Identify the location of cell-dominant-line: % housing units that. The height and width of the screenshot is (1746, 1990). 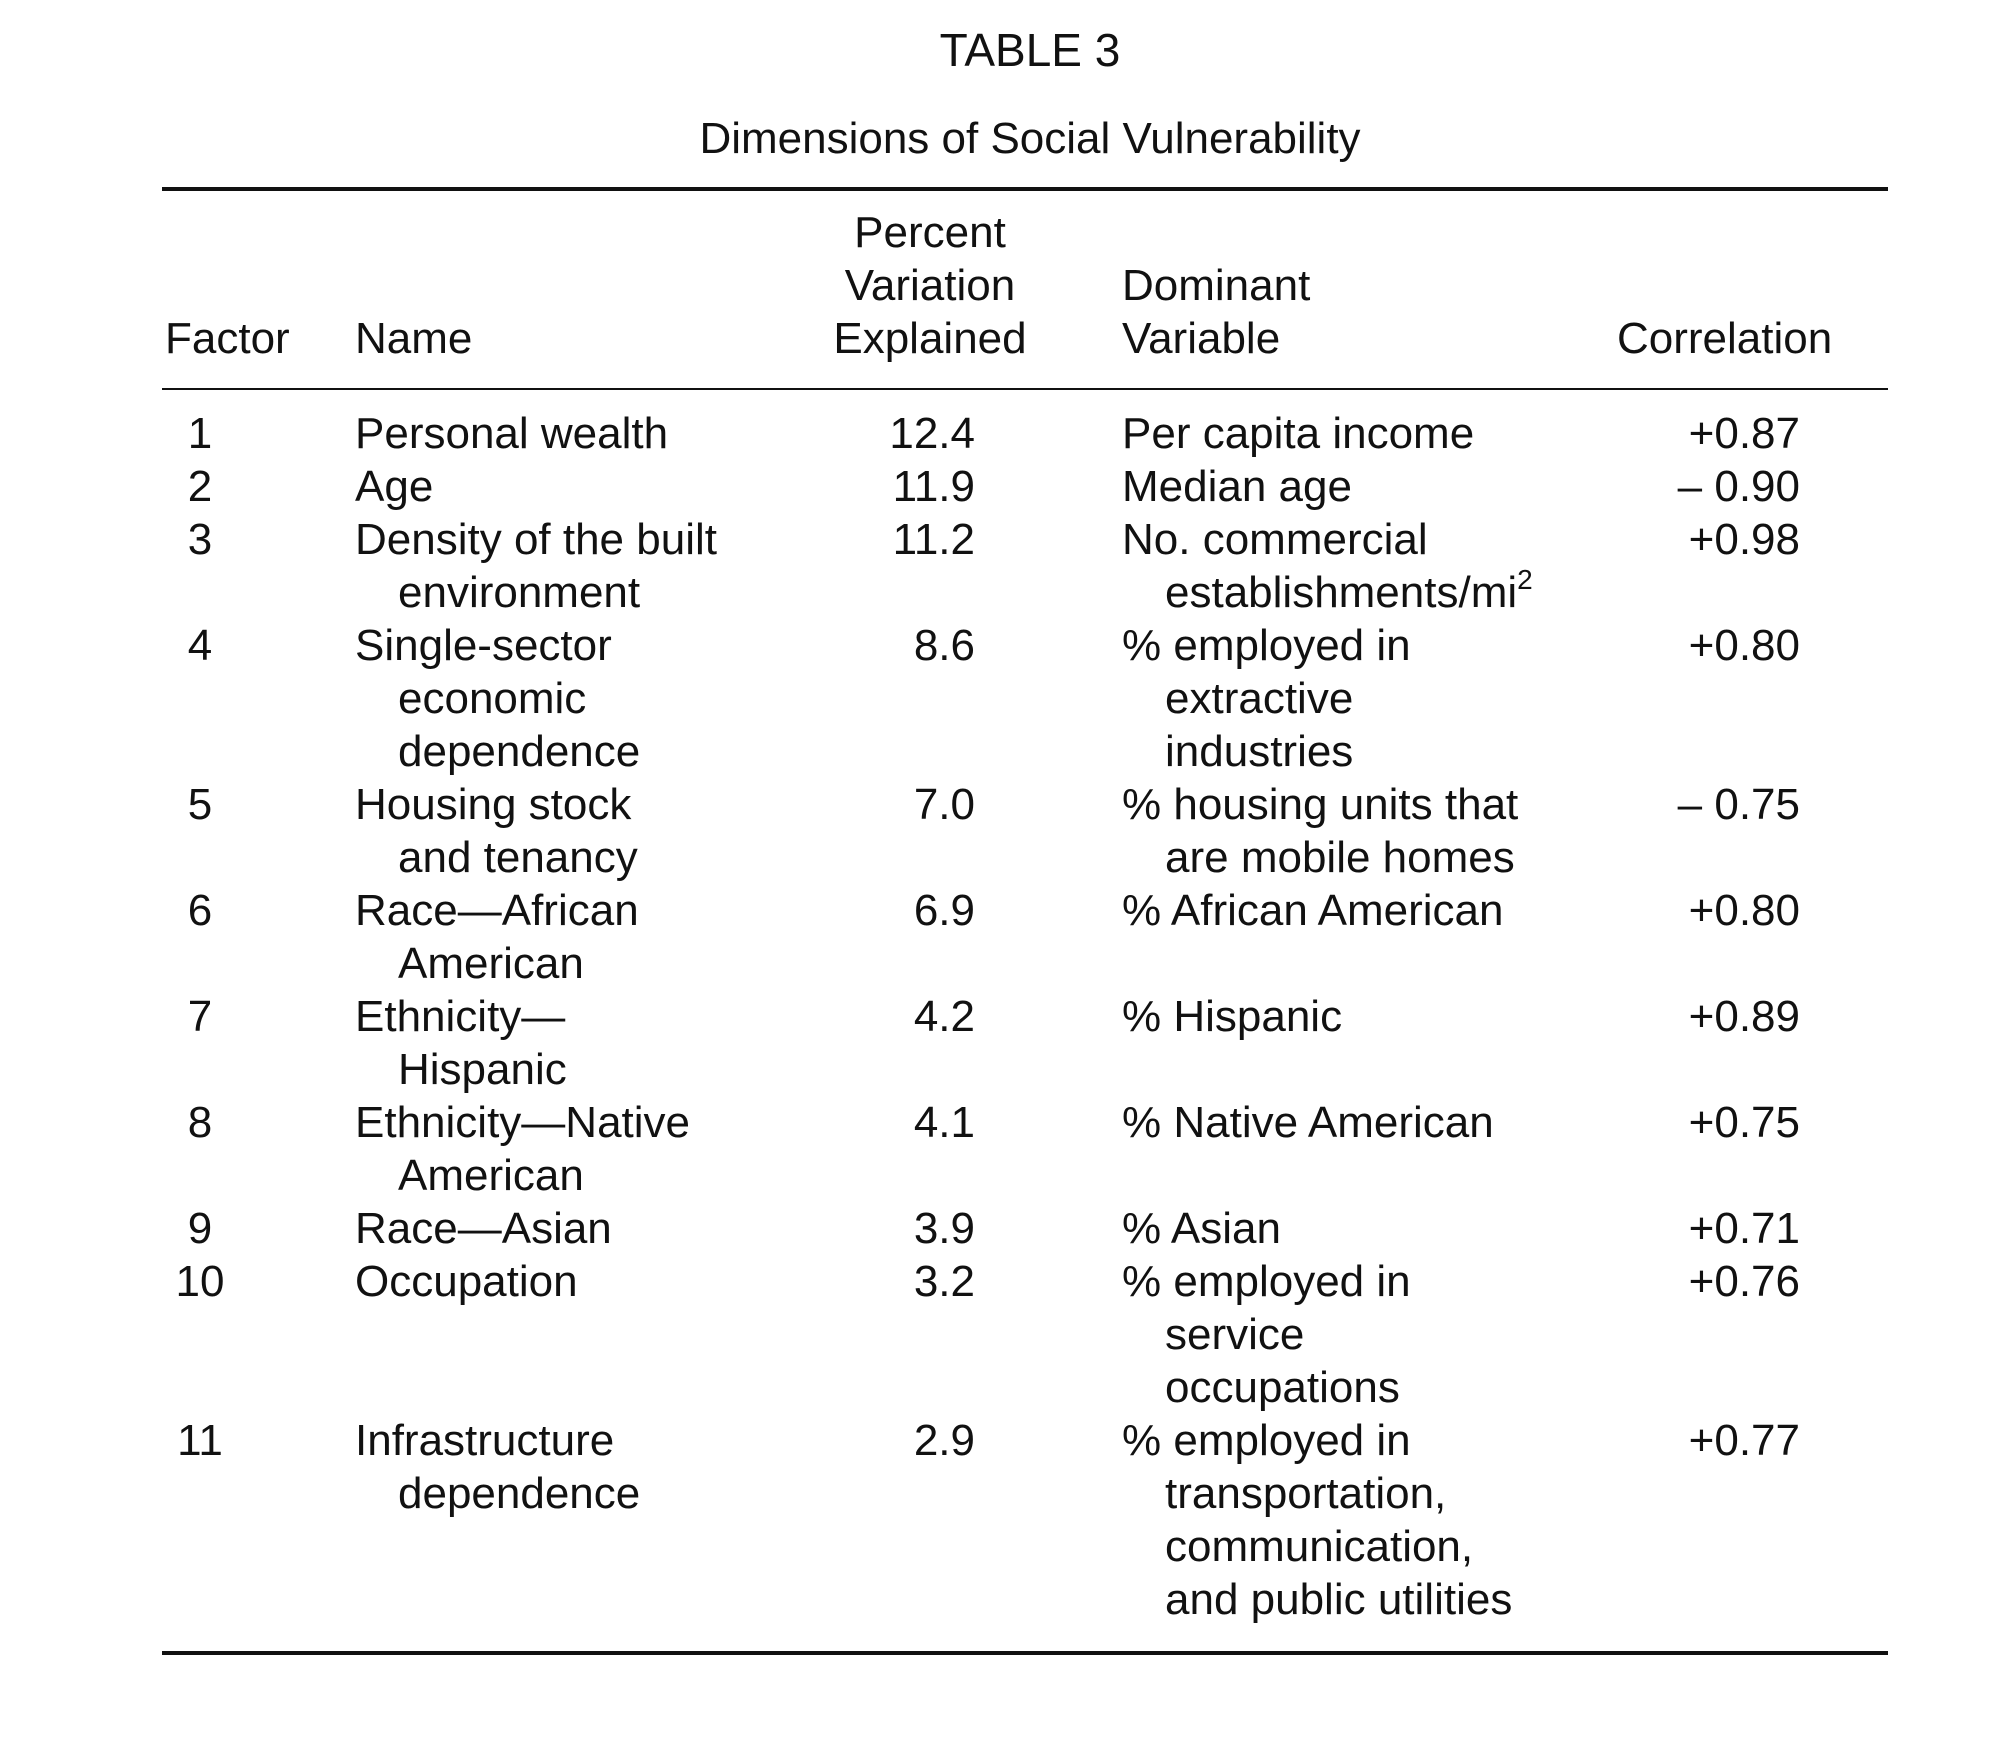
(1320, 804).